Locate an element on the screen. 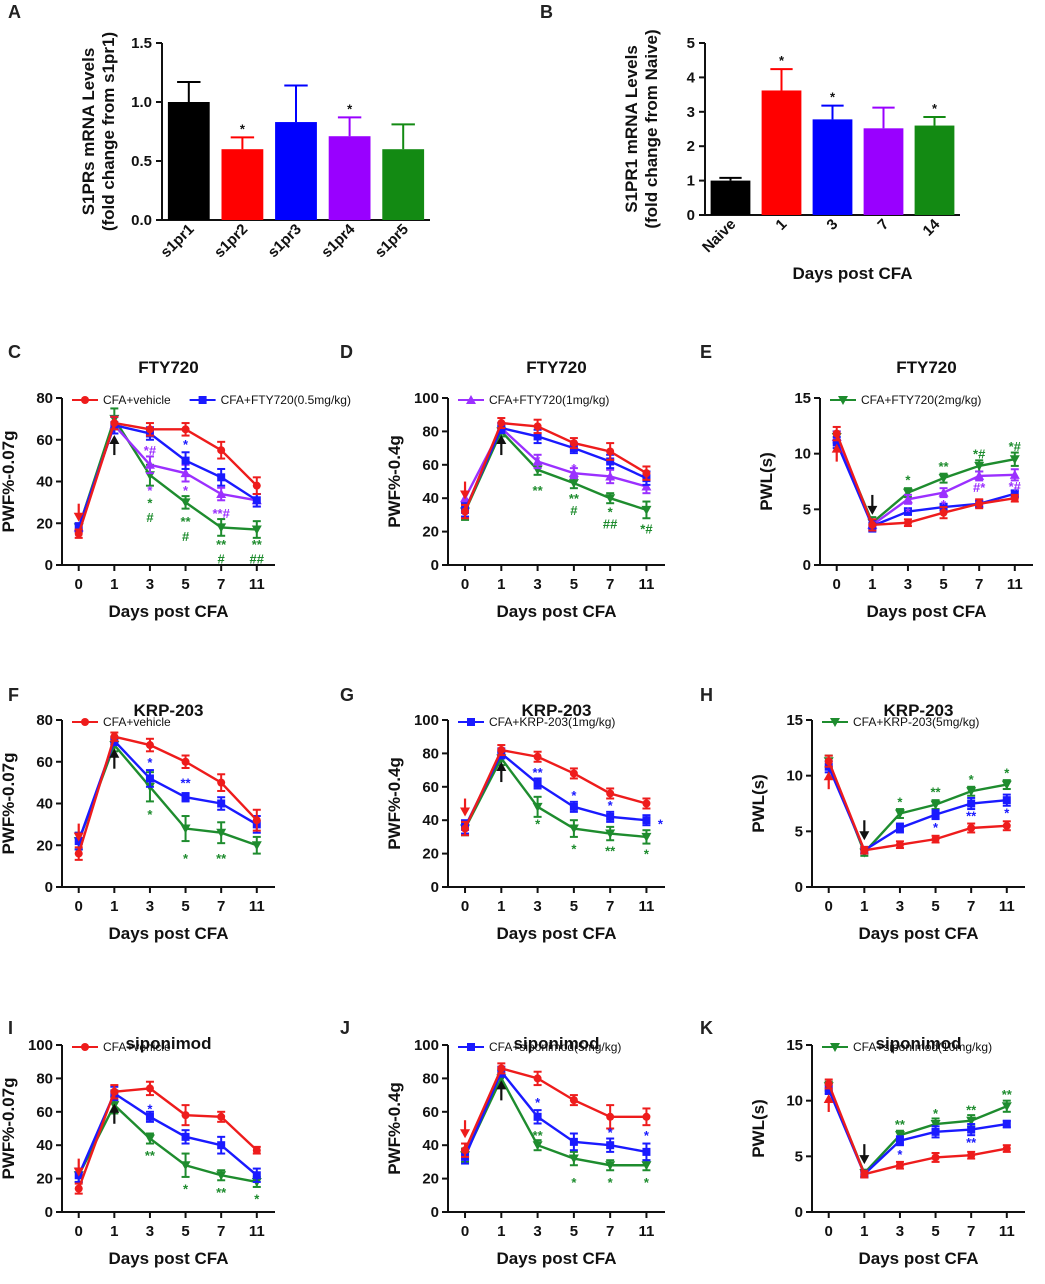 The height and width of the screenshot is (1284, 1045). y-axis-sublabel: (fold change from s1pr1) is located at coordinates (108, 131).